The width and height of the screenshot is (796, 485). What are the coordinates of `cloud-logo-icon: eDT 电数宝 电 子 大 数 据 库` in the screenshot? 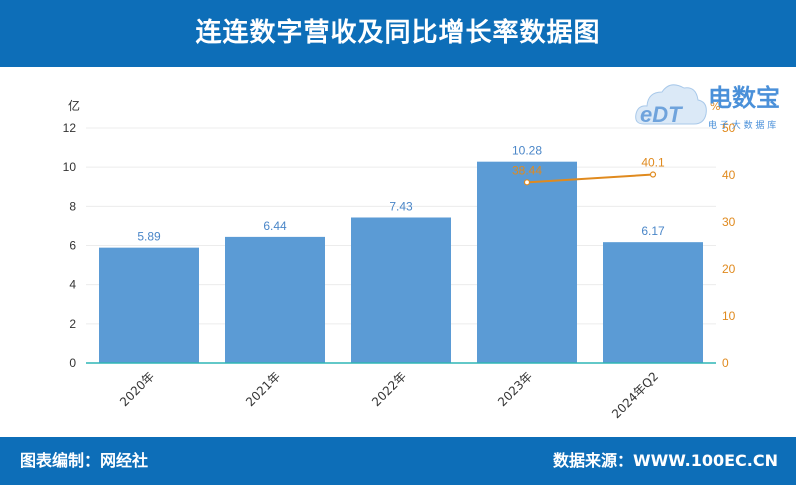 It's located at (707, 107).